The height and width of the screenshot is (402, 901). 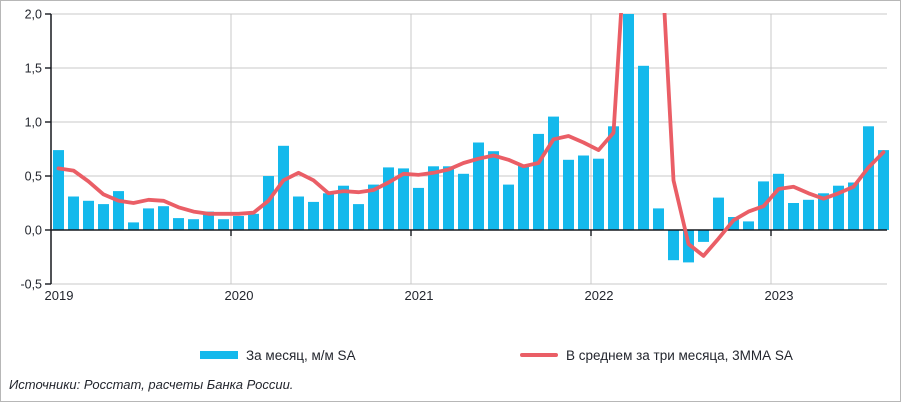 I want to click on legend-item-3mma: В среднем за три месяца, 3ММА SA, so click(x=656, y=355).